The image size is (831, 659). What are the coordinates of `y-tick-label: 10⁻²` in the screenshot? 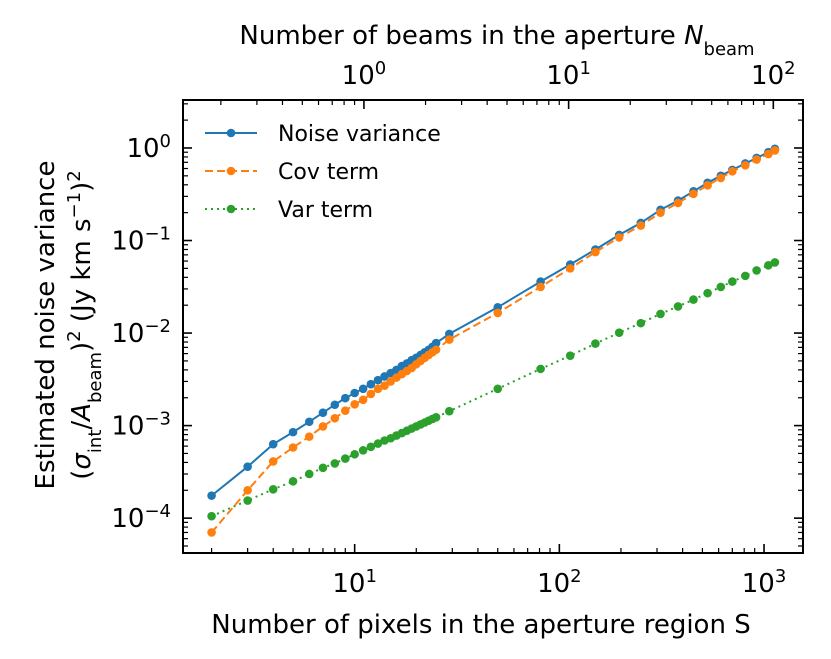 It's located at (141, 333).